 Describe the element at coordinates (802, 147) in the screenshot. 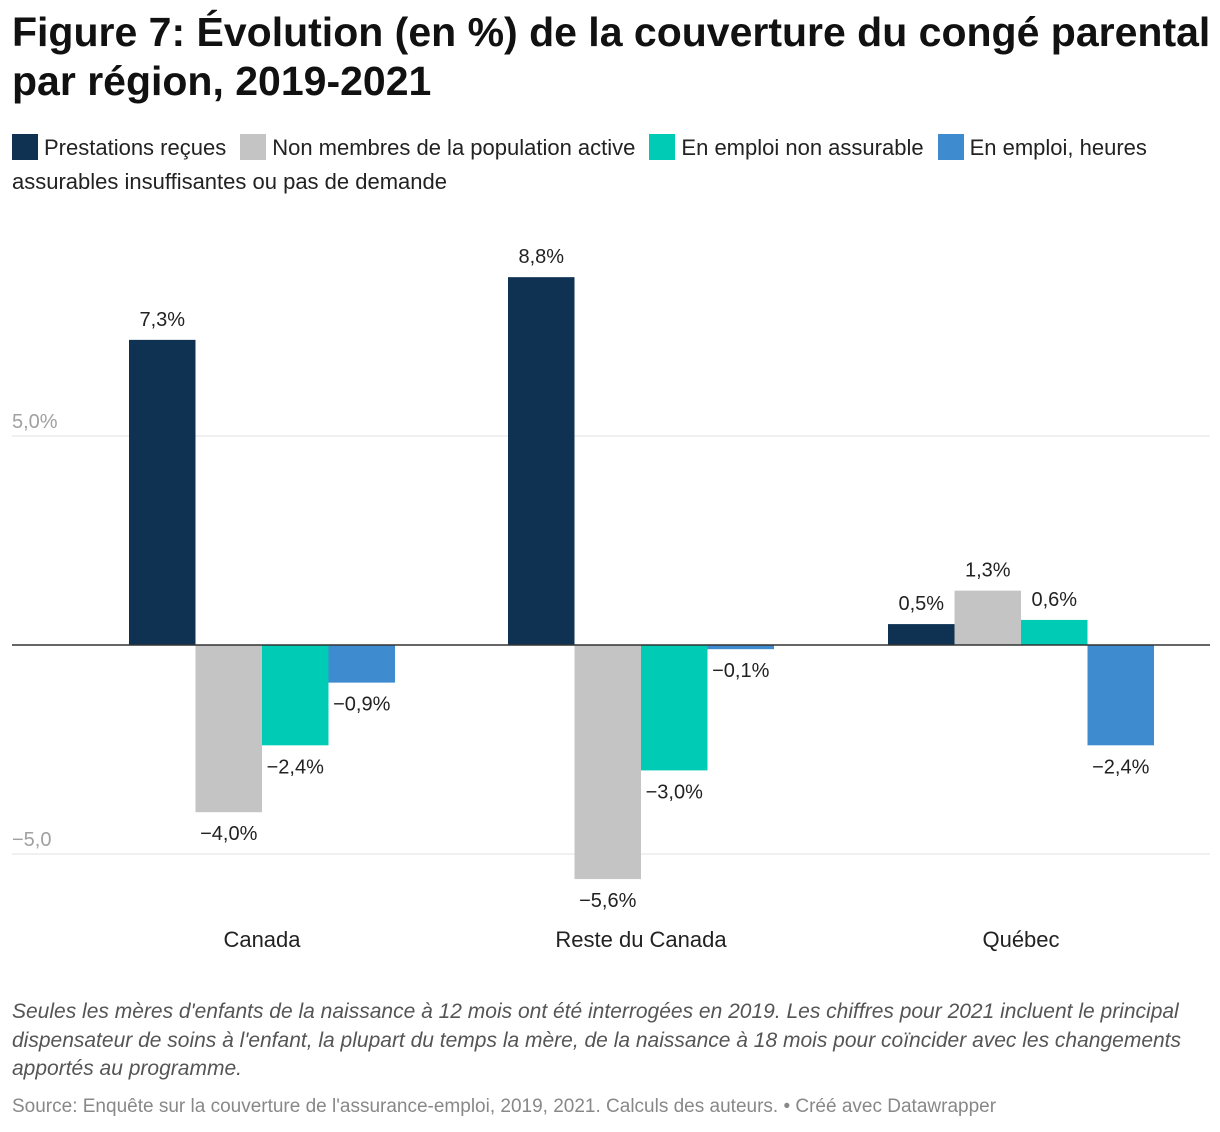

I see `legend-label: En emploi non assurable` at that location.